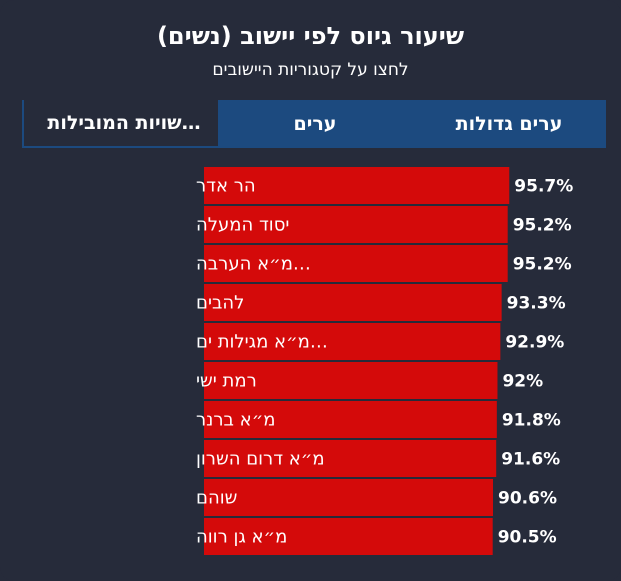 The height and width of the screenshot is (581, 621). Describe the element at coordinates (260, 459) in the screenshot. I see `category-label-7: מ״א דרום השרון` at that location.